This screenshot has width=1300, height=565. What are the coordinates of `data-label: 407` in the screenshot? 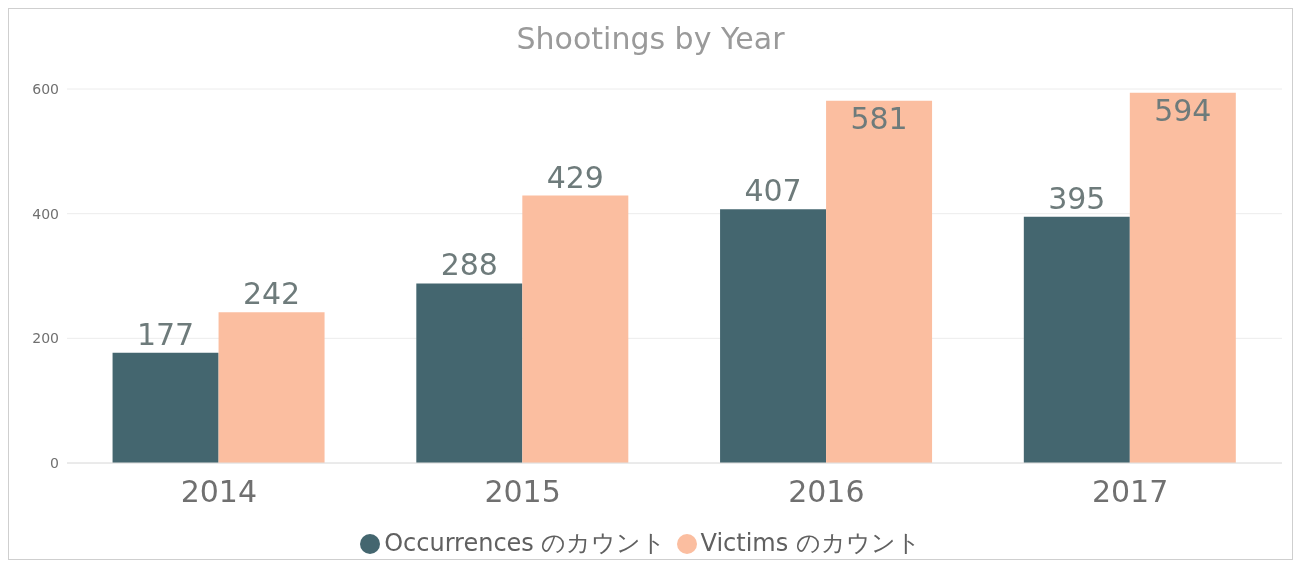 It's located at (773, 191).